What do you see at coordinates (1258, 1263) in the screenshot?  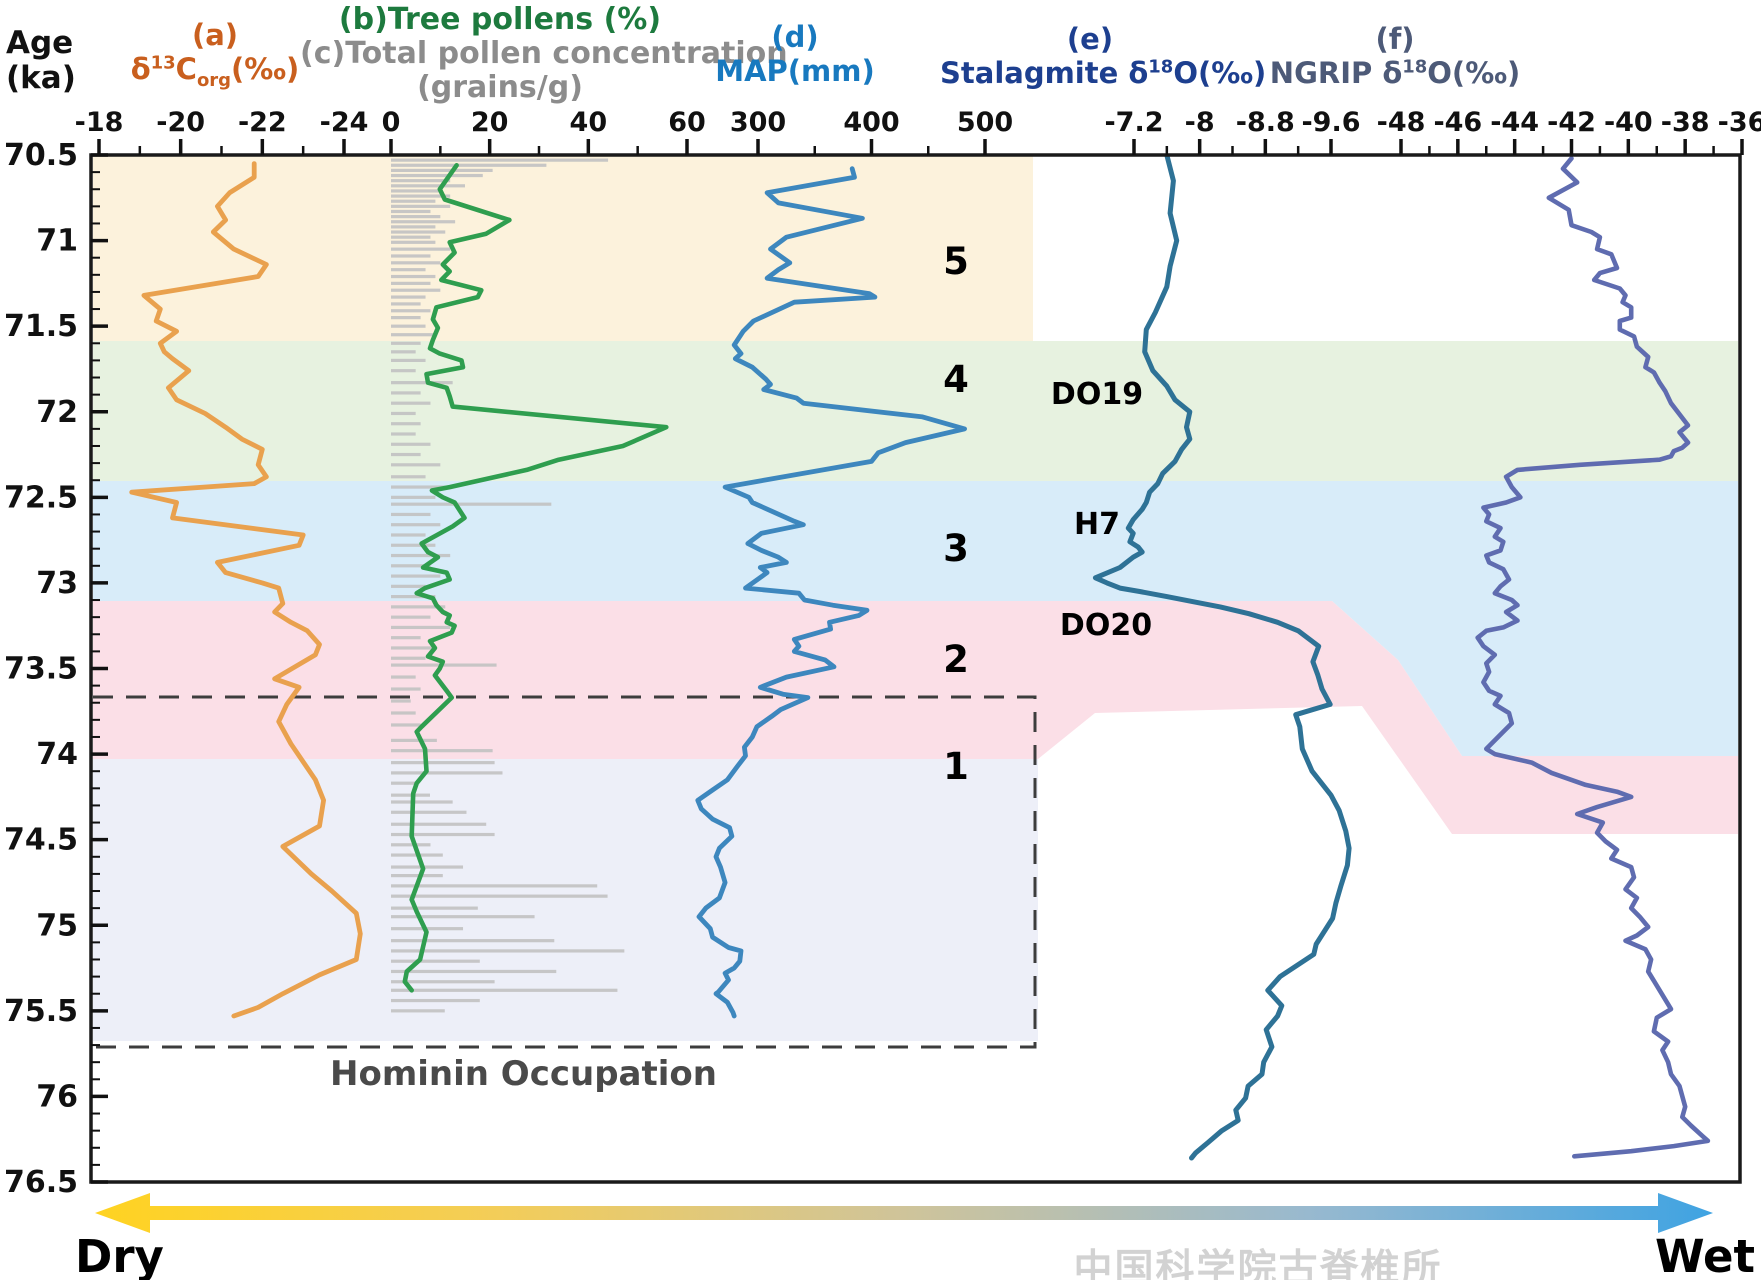 I see `watermark-text: 中国科学院古脊椎所` at bounding box center [1258, 1263].